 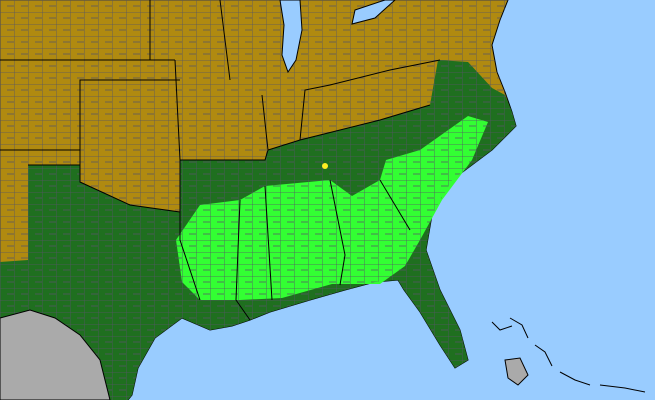 I want to click on county-other-status, so click(x=325, y=166).